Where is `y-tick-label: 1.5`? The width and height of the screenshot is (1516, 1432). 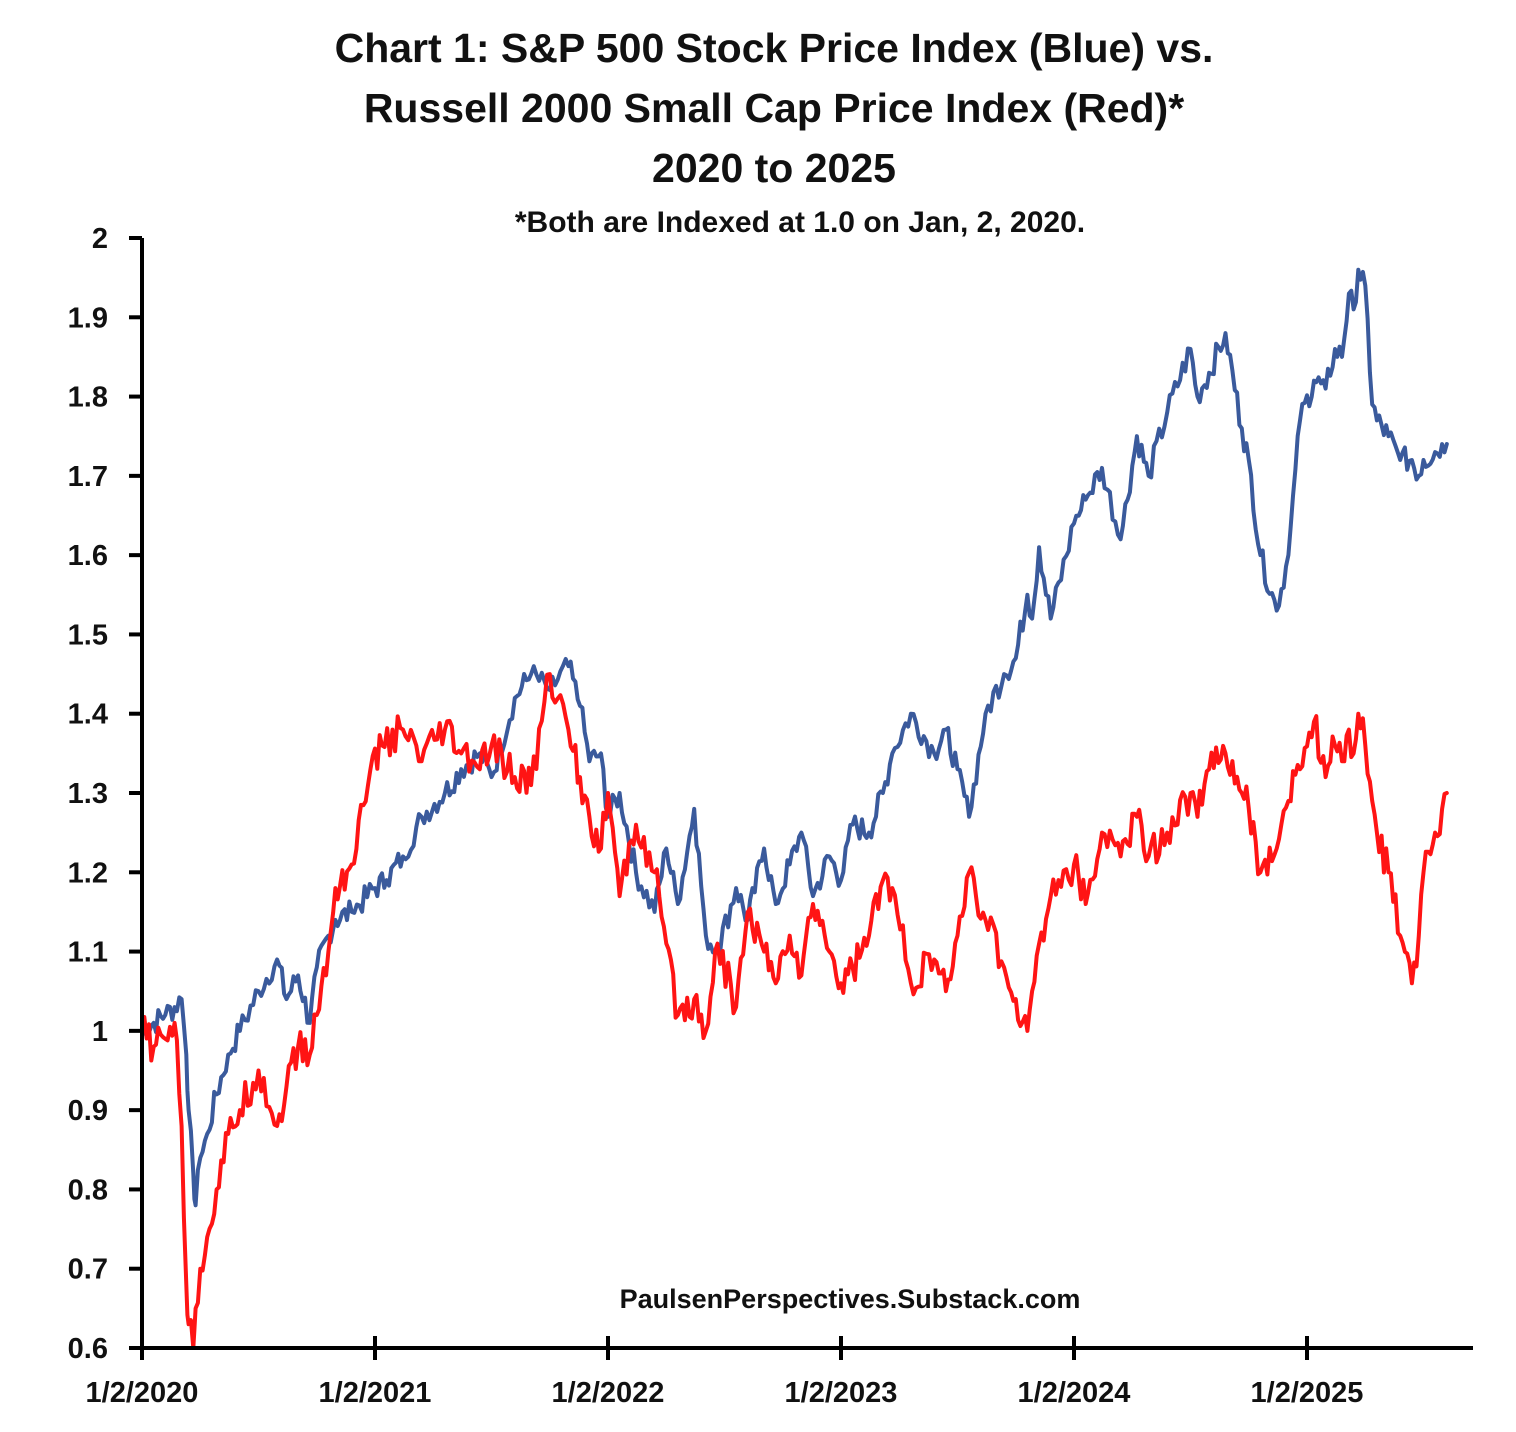
y-tick-label: 1.5 is located at coordinates (88, 635).